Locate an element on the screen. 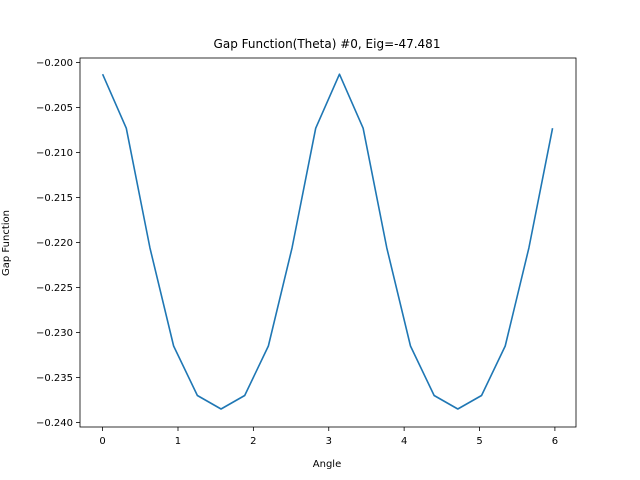 The width and height of the screenshot is (640, 480). y-tick-label: −0.205 is located at coordinates (54, 108).